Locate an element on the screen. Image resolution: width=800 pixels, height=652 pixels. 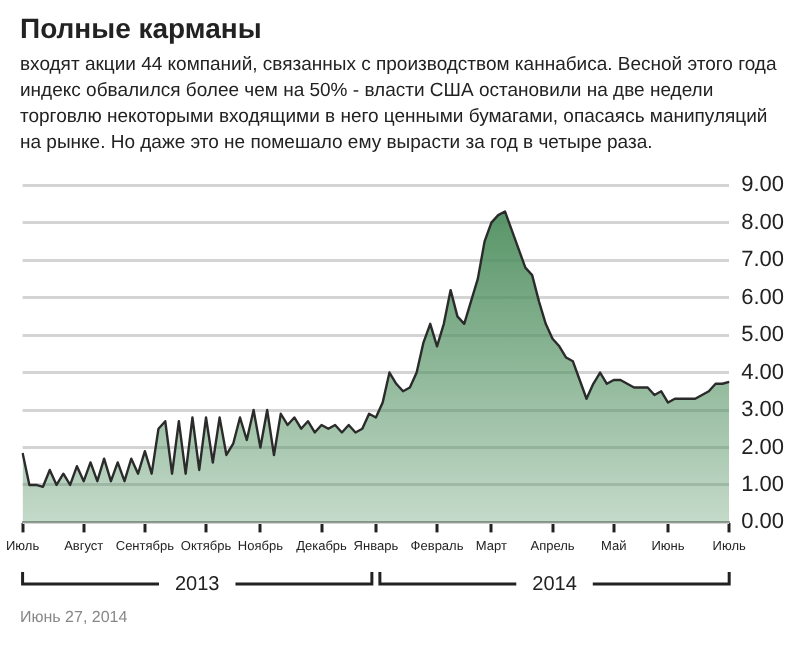
y-tick-label: 4.00 is located at coordinates (763, 372).